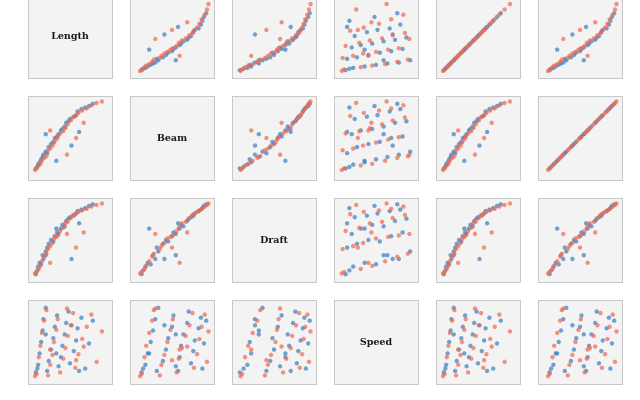 The height and width of the screenshot is (400, 640). I want to click on panel-beam-vs-length, so click(478, 138).